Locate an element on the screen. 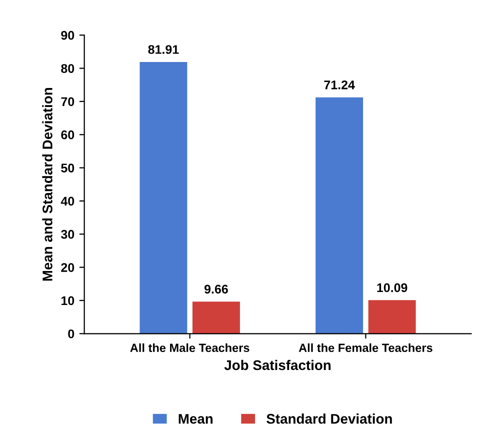 Image resolution: width=496 pixels, height=439 pixels. x-tick-label: All the Female Teachers is located at coordinates (365, 347).